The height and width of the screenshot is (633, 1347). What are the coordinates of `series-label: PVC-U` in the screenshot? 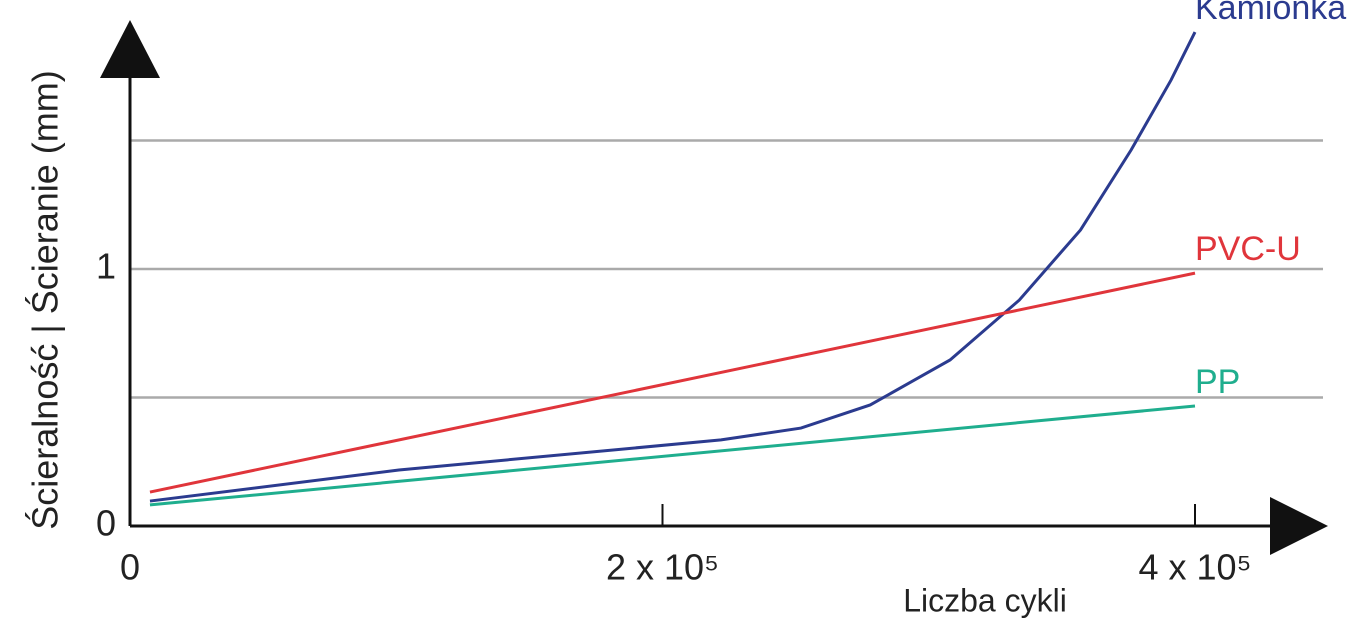 It's located at (1248, 249).